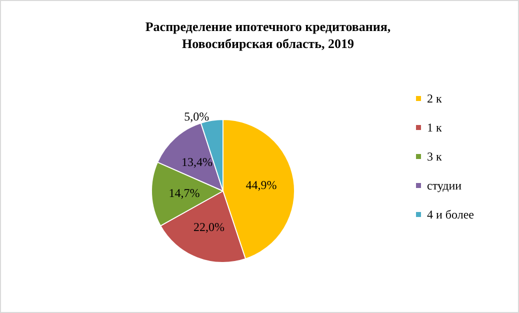  Describe the element at coordinates (434, 127) in the screenshot. I see `legend-label: 1 к` at that location.